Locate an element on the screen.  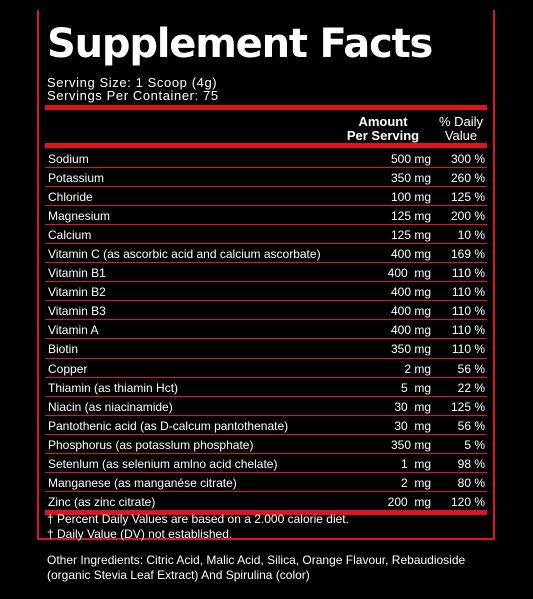
table-row: Vitamin A 400 mg 110 % is located at coordinates (266, 330).